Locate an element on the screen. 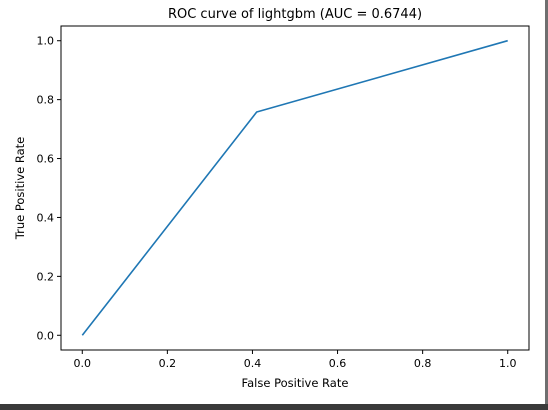 The image size is (548, 410). x-tick-label: 0.4 is located at coordinates (253, 363).